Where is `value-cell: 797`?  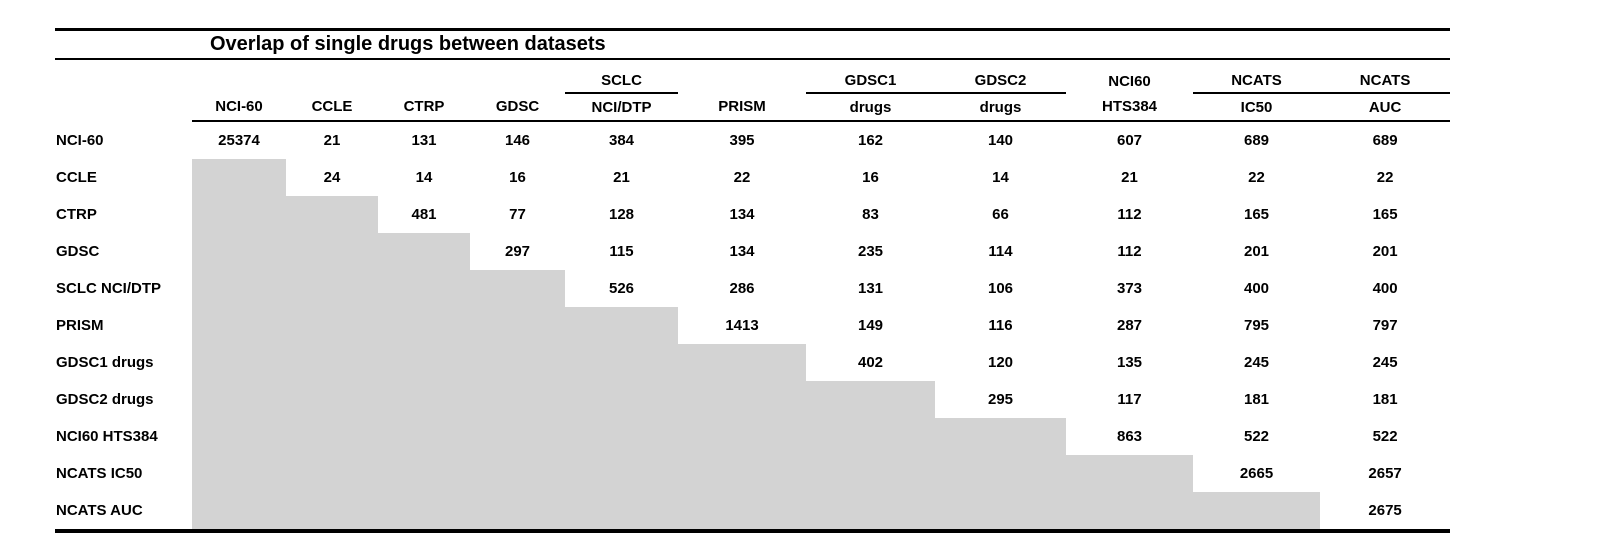
value-cell: 797 is located at coordinates (1385, 325).